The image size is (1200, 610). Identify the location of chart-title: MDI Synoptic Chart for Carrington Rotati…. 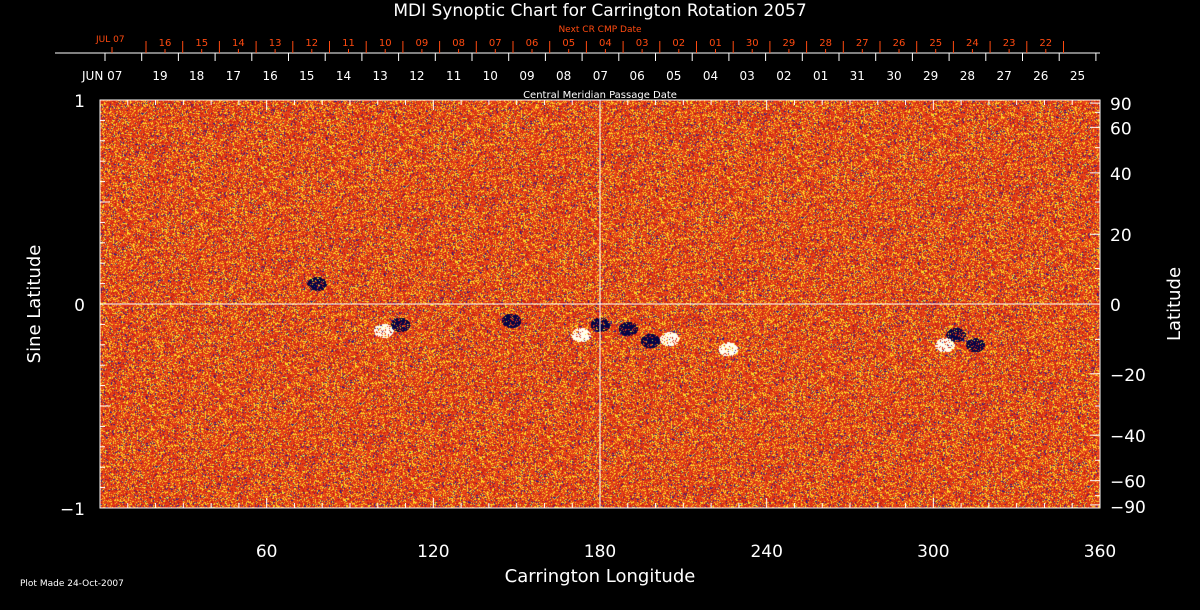
(599, 11).